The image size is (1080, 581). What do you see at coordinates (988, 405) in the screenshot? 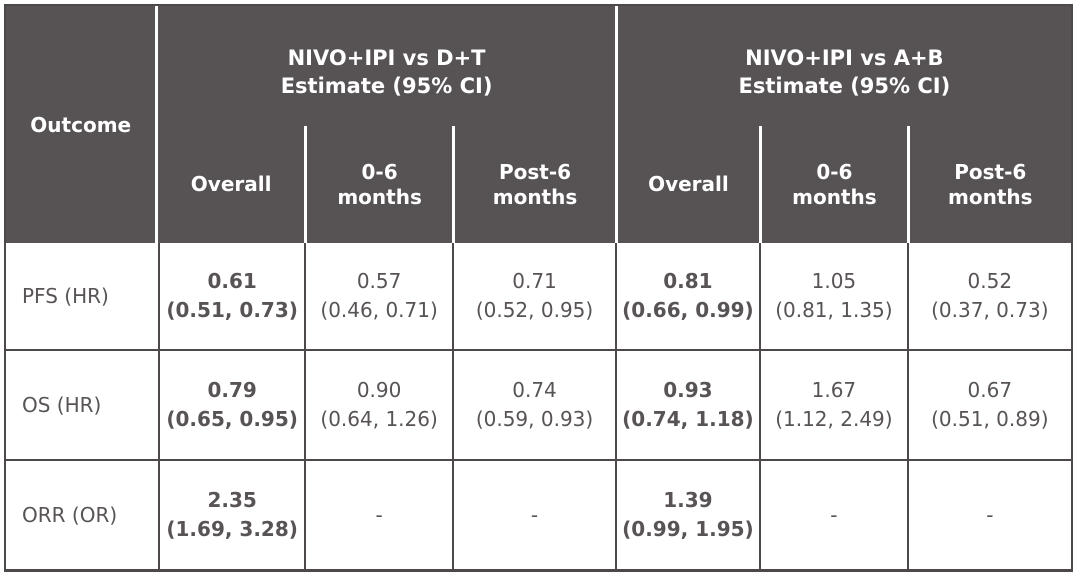
I see `estimate-cell: 0.67 (0.51, 0.89)` at bounding box center [988, 405].